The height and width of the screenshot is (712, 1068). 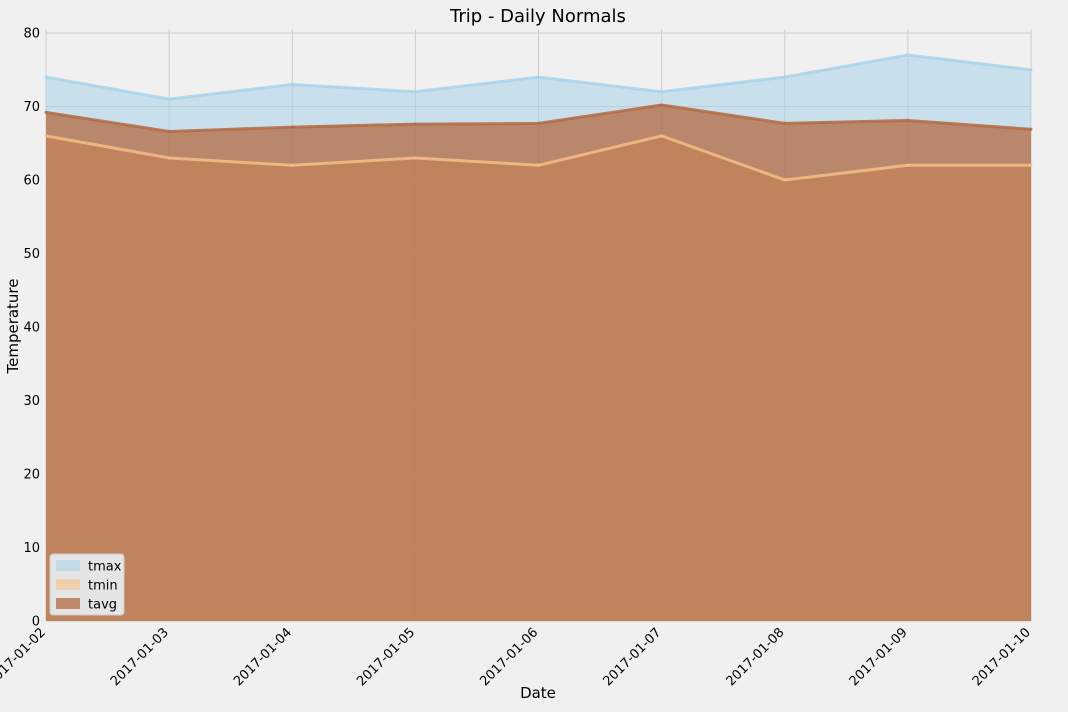 What do you see at coordinates (68, 565) in the screenshot?
I see `legend-swatch-tmax` at bounding box center [68, 565].